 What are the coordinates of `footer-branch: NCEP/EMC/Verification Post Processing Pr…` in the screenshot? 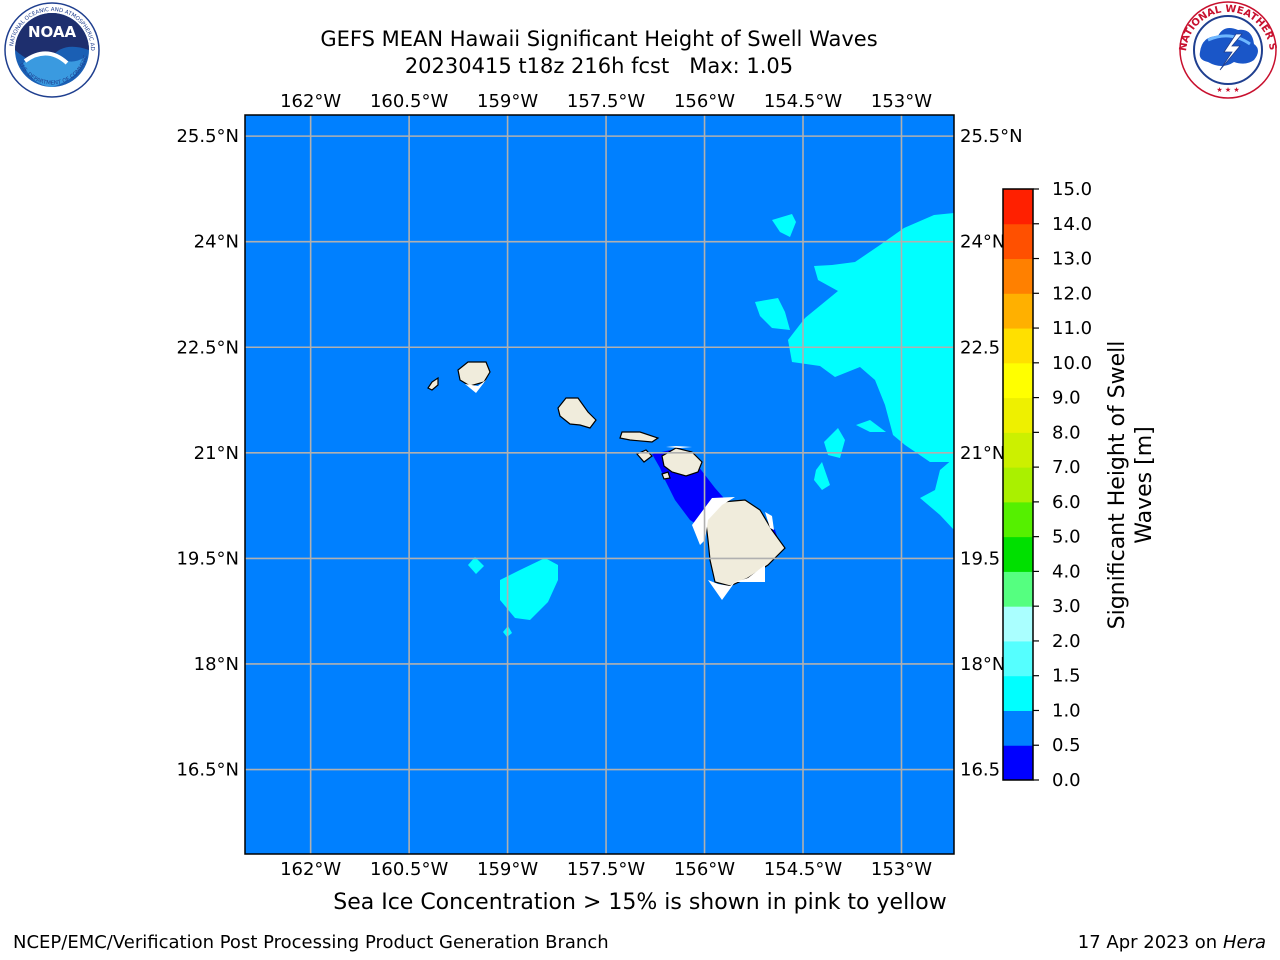 It's located at (311, 942).